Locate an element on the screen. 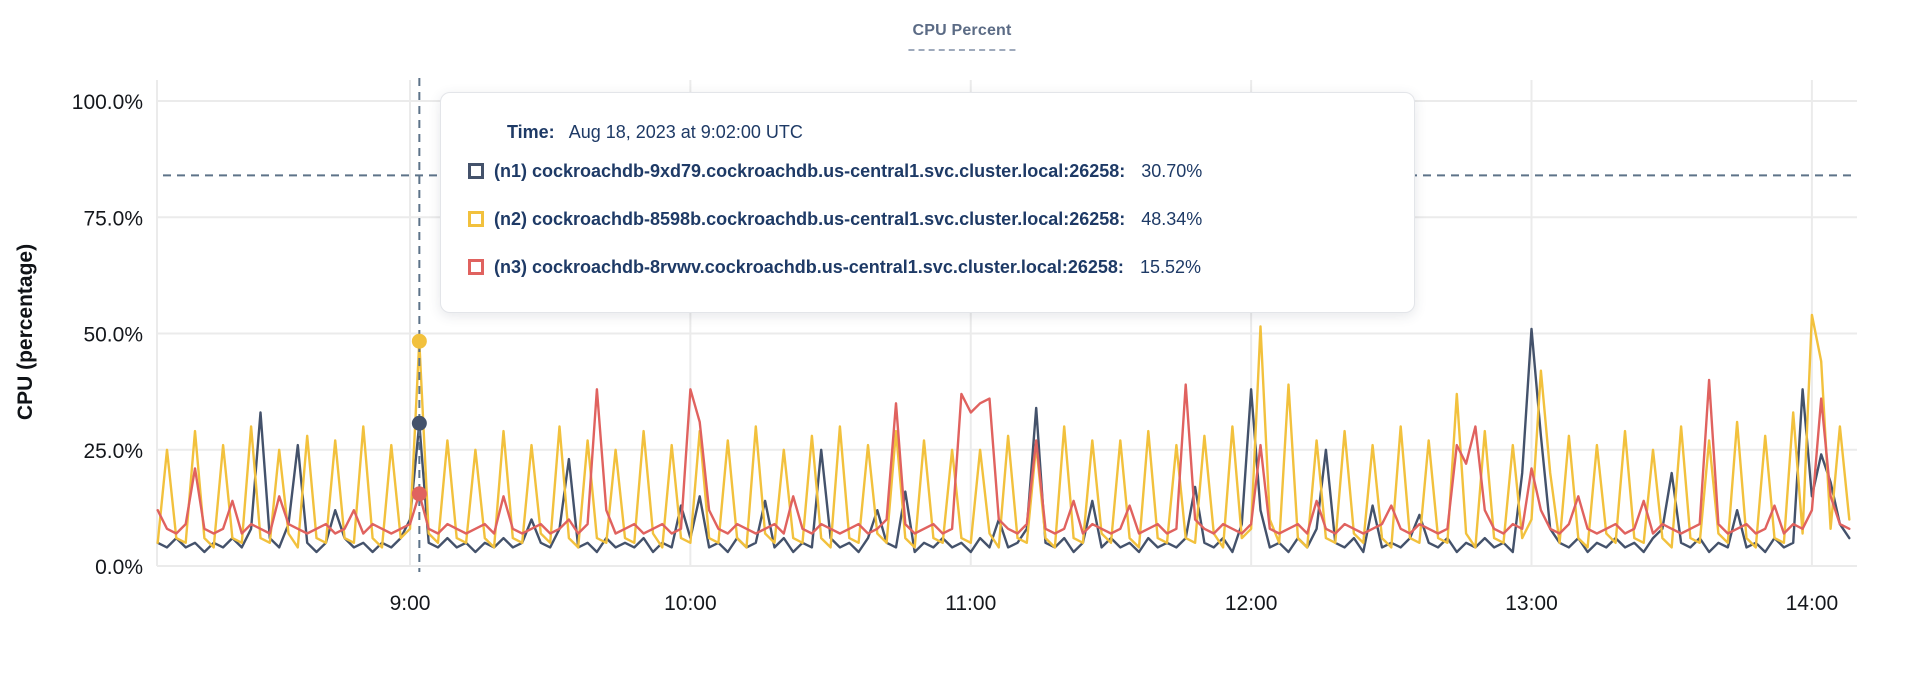 The width and height of the screenshot is (1924, 694). x-tick-label: 11:00 is located at coordinates (970, 603).